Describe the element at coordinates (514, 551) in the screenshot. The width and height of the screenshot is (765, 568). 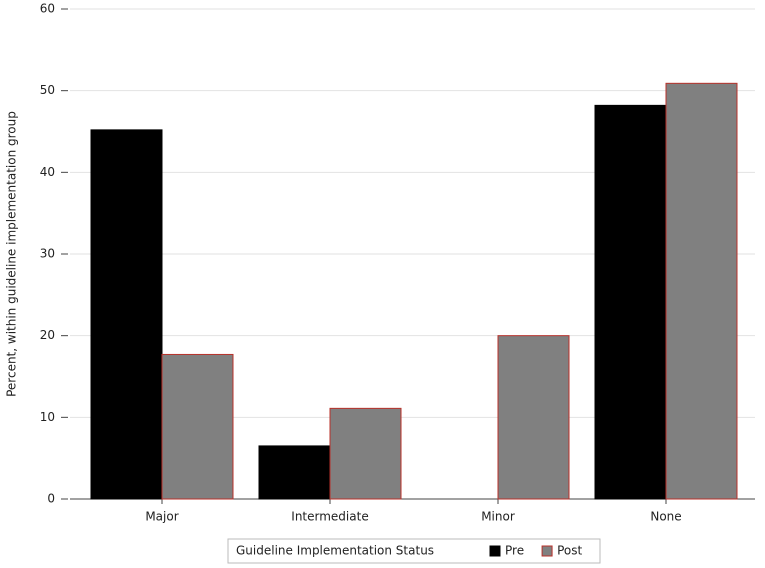
I see `legend-label: Pre` at that location.